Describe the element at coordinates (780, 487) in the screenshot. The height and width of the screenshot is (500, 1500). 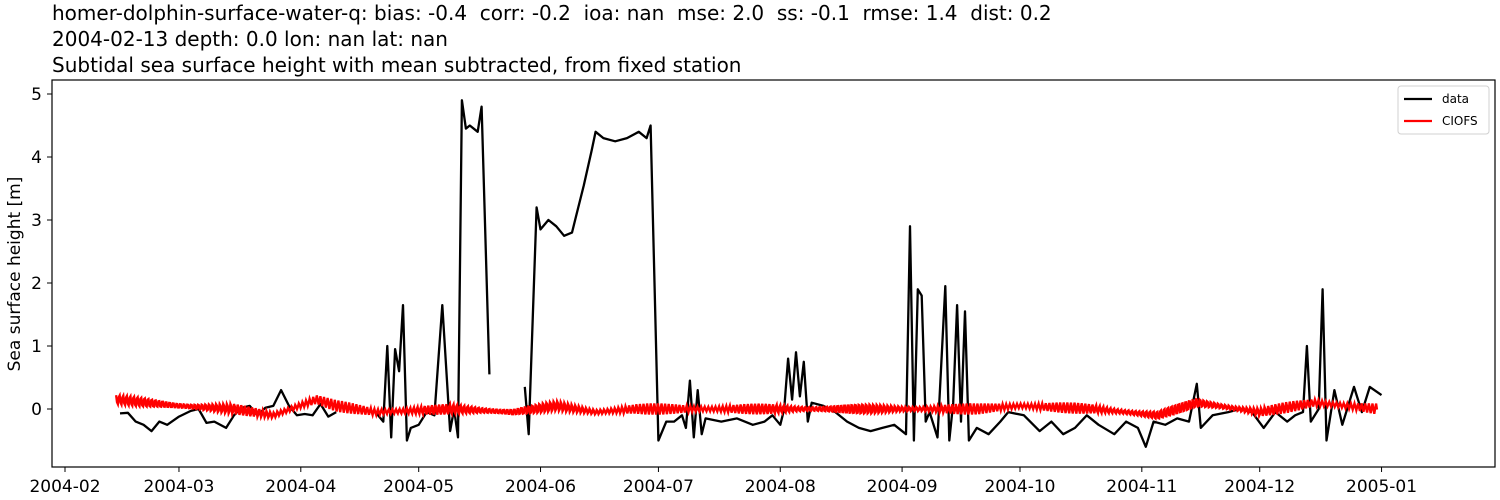
I see `x-tick-label: 2004-08` at that location.